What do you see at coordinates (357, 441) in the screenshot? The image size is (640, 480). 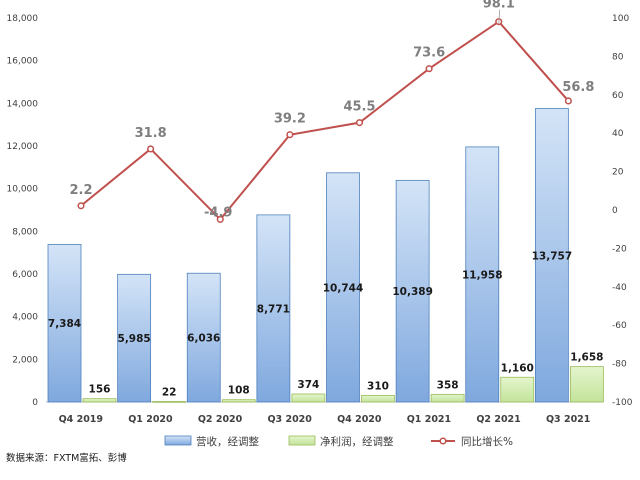 I see `legend-net-profit-label: 净利润，经调整` at bounding box center [357, 441].